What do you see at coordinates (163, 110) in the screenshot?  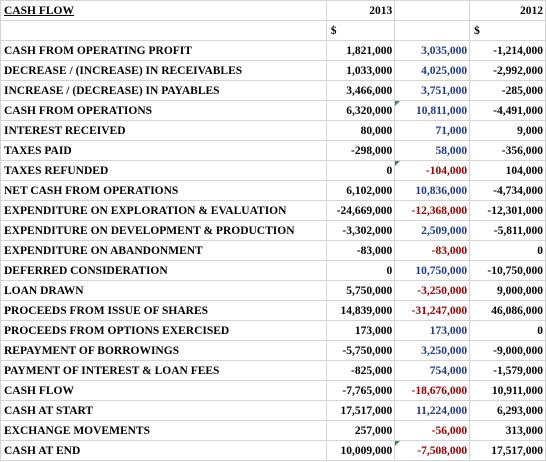 I see `row-label: CASH FROM OPERATIONS` at bounding box center [163, 110].